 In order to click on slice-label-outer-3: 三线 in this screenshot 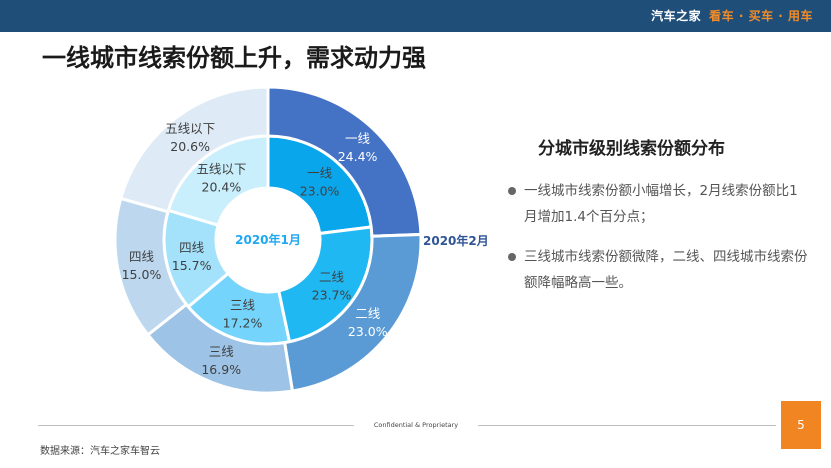, I will do `click(222, 351)`.